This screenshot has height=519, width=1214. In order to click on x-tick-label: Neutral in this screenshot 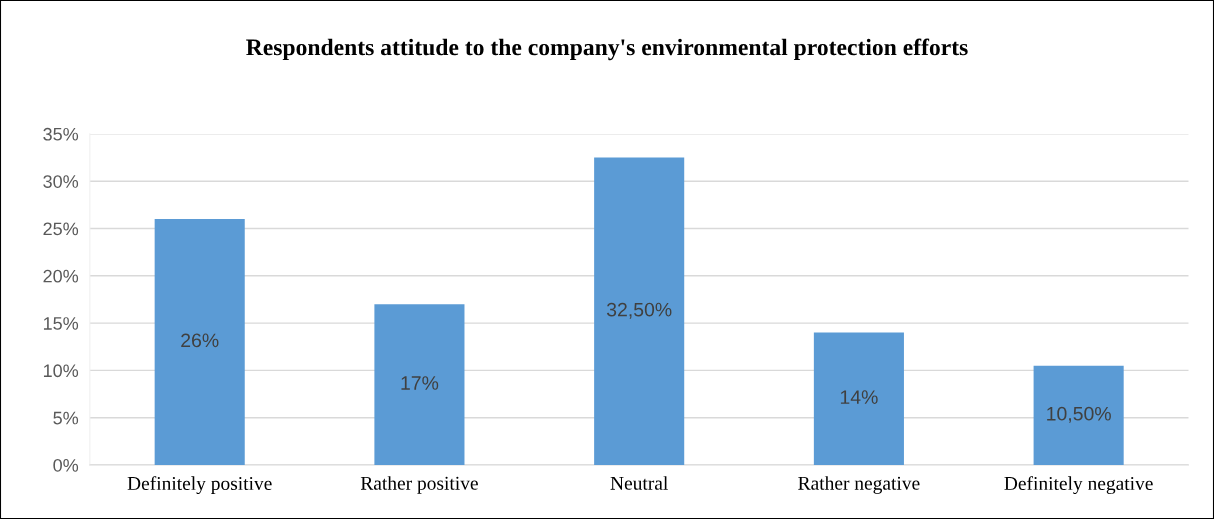, I will do `click(639, 483)`.